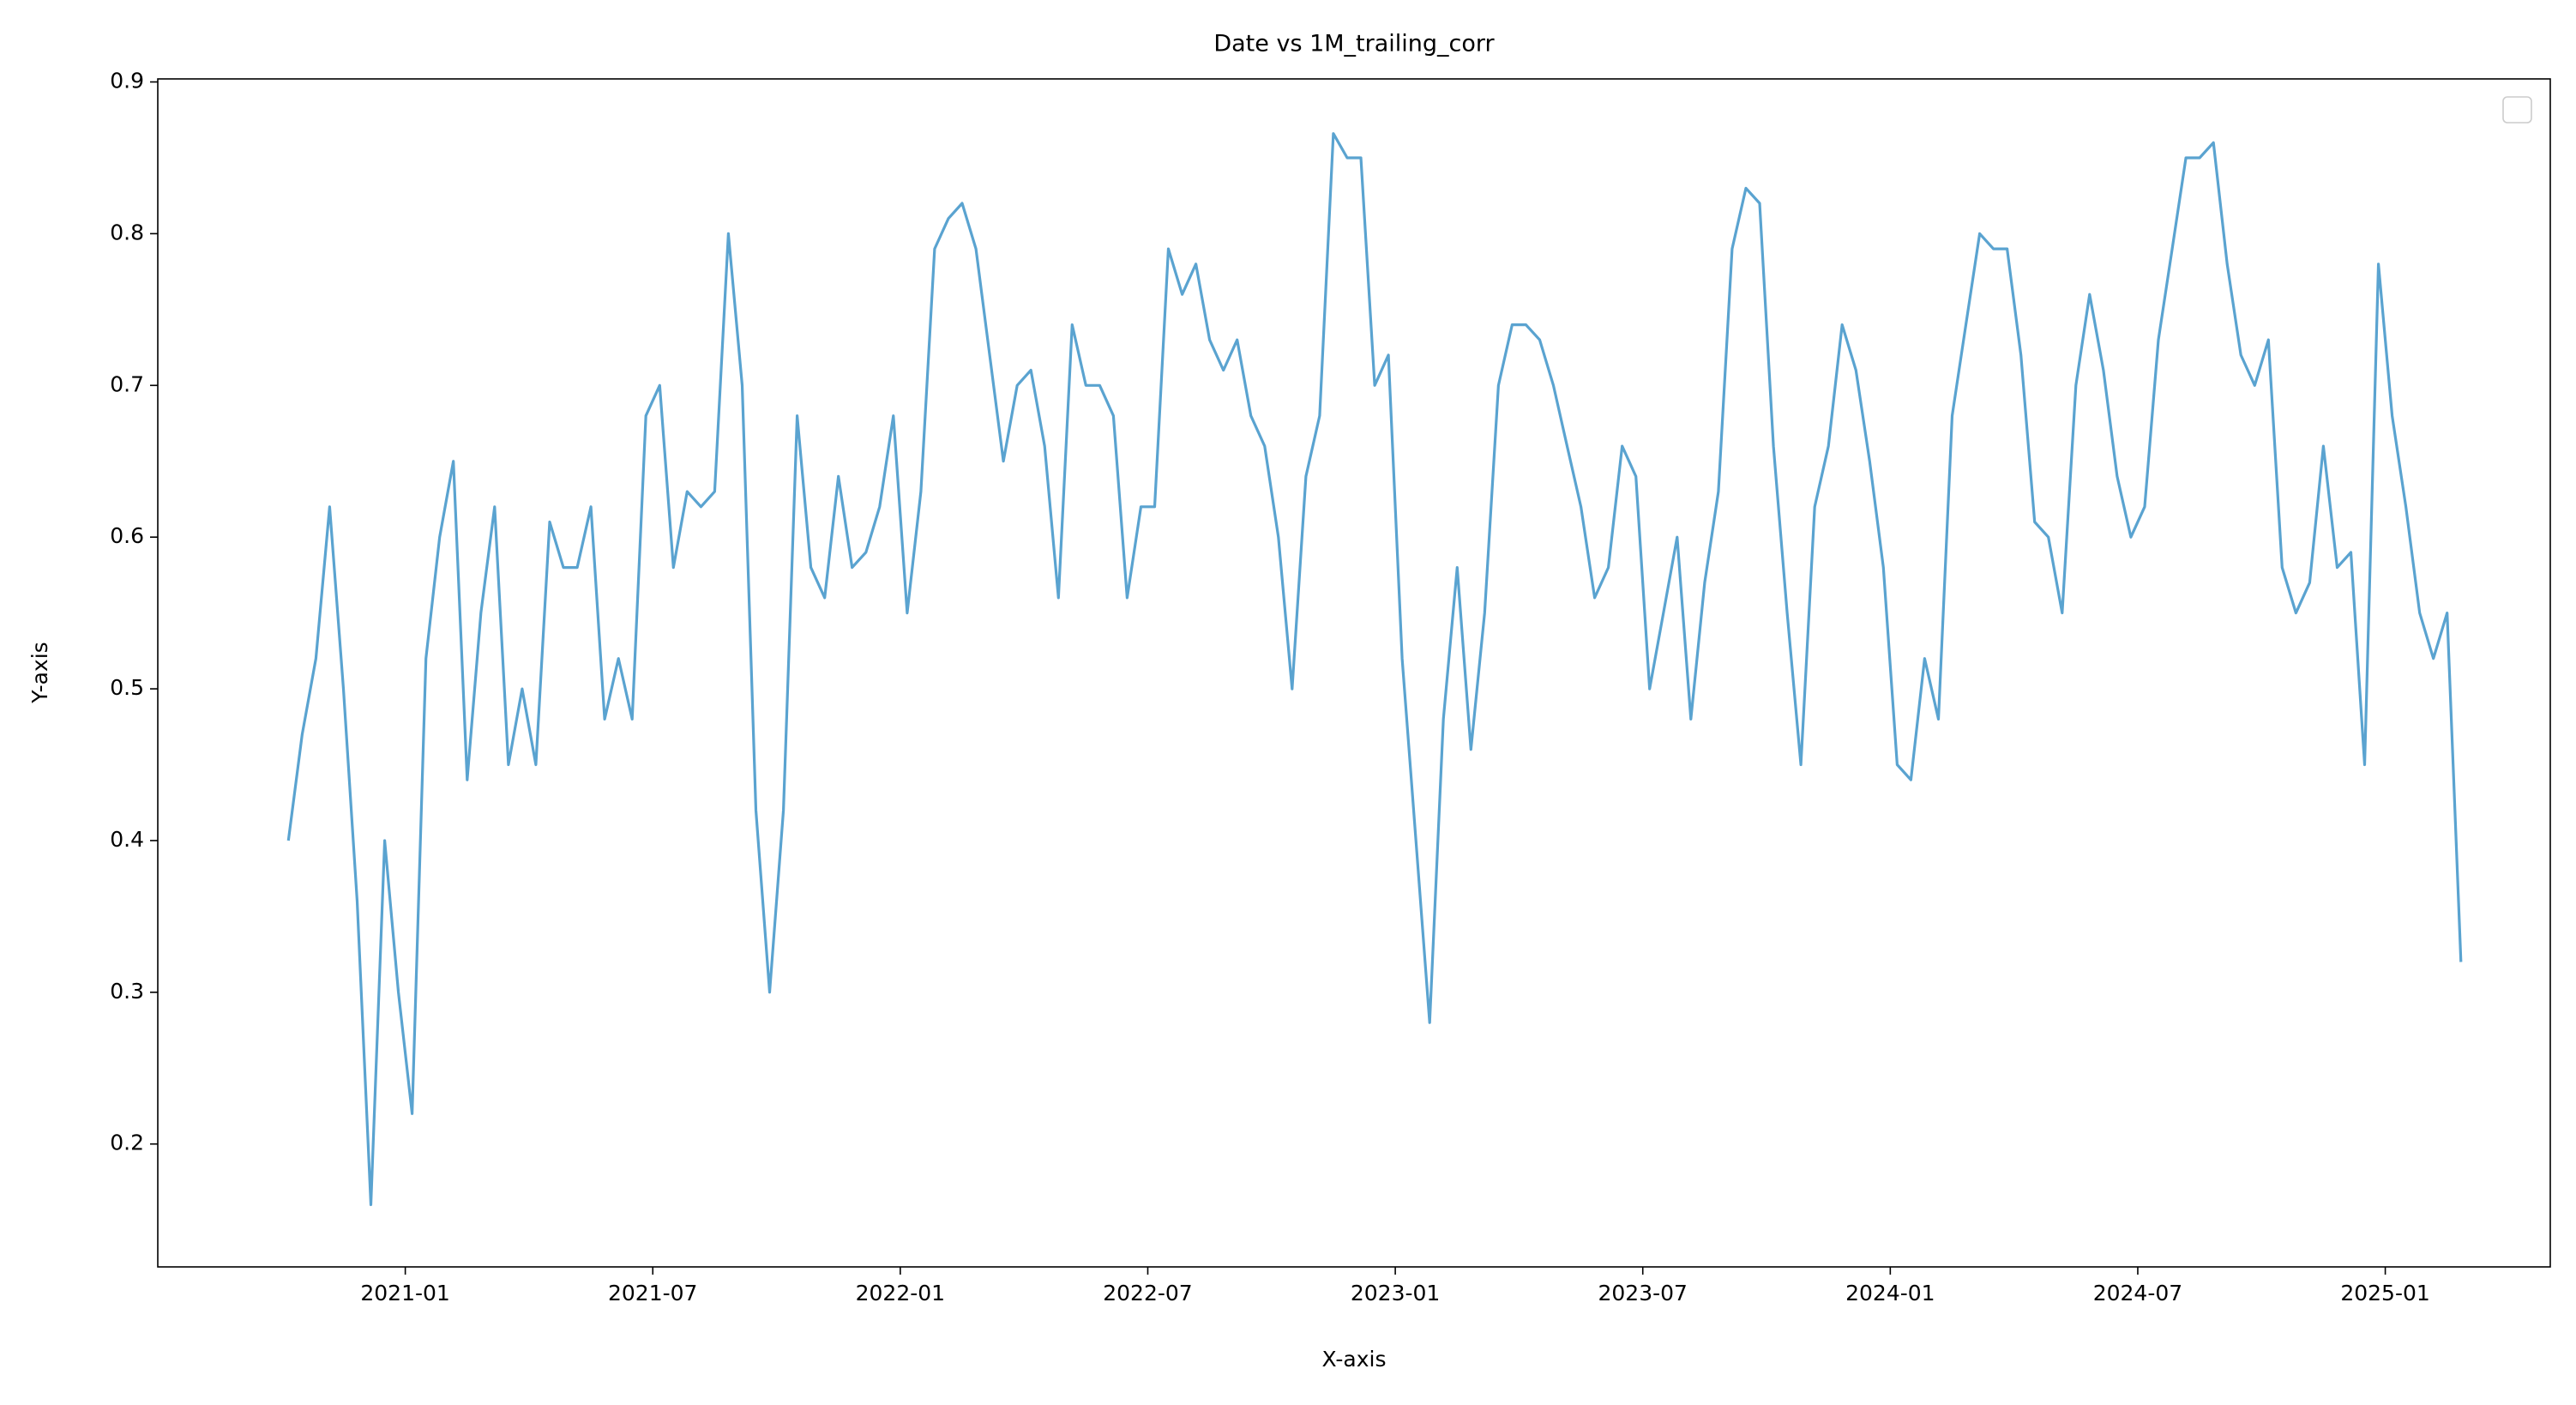 Image resolution: width=2576 pixels, height=1405 pixels. What do you see at coordinates (127, 1143) in the screenshot?
I see `y-tick-label: 0.2` at bounding box center [127, 1143].